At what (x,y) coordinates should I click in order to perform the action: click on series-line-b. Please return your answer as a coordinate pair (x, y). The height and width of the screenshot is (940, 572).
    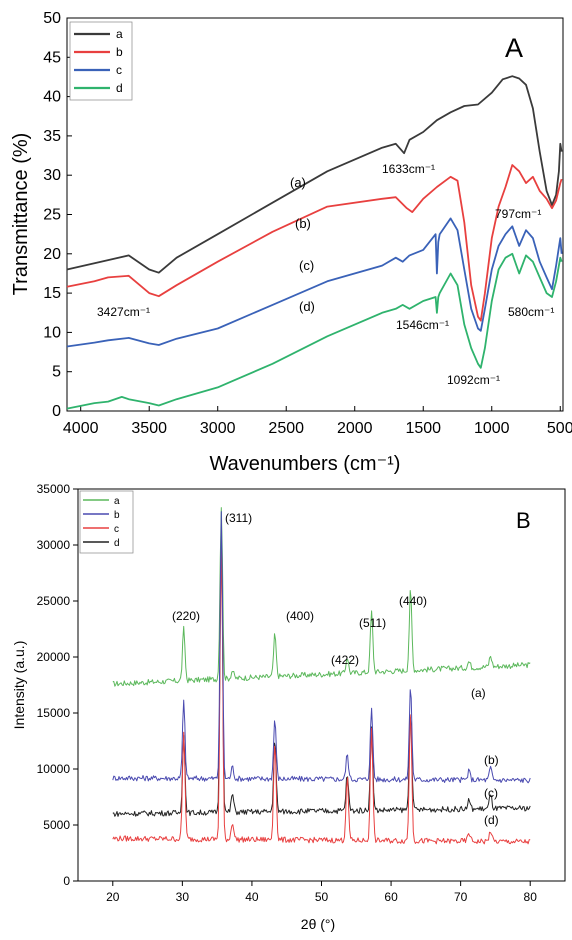
    Looking at the image, I should click on (314, 243).